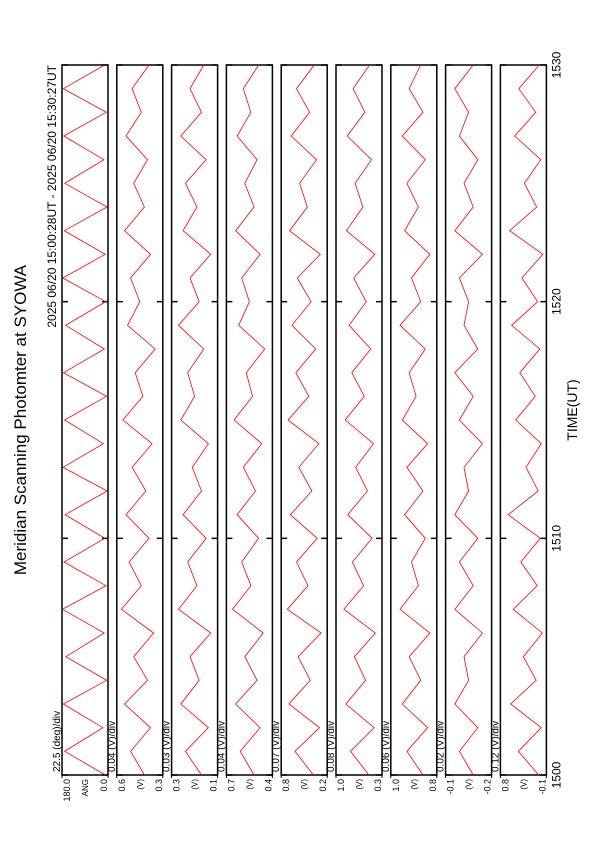  I want to click on y-tick-label: 0.7, so click(231, 785).